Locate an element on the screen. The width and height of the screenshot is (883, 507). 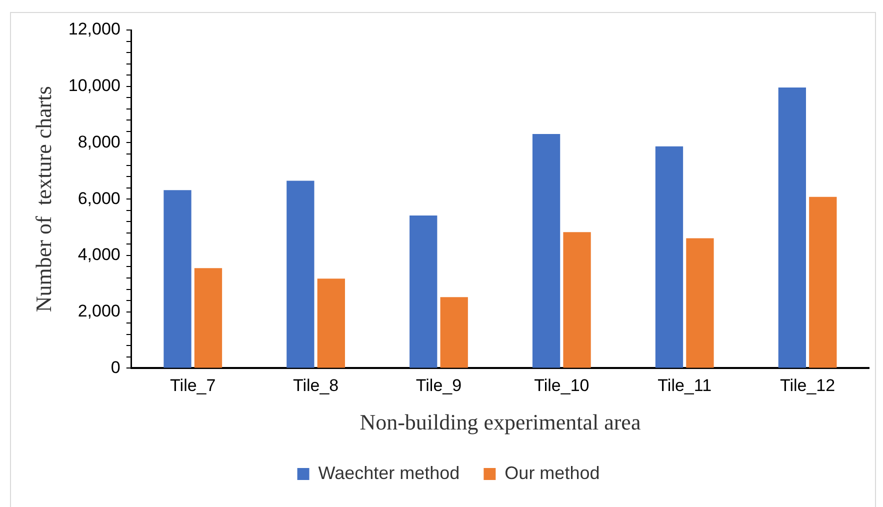
y-tick-label: 6,000 is located at coordinates (99, 198).